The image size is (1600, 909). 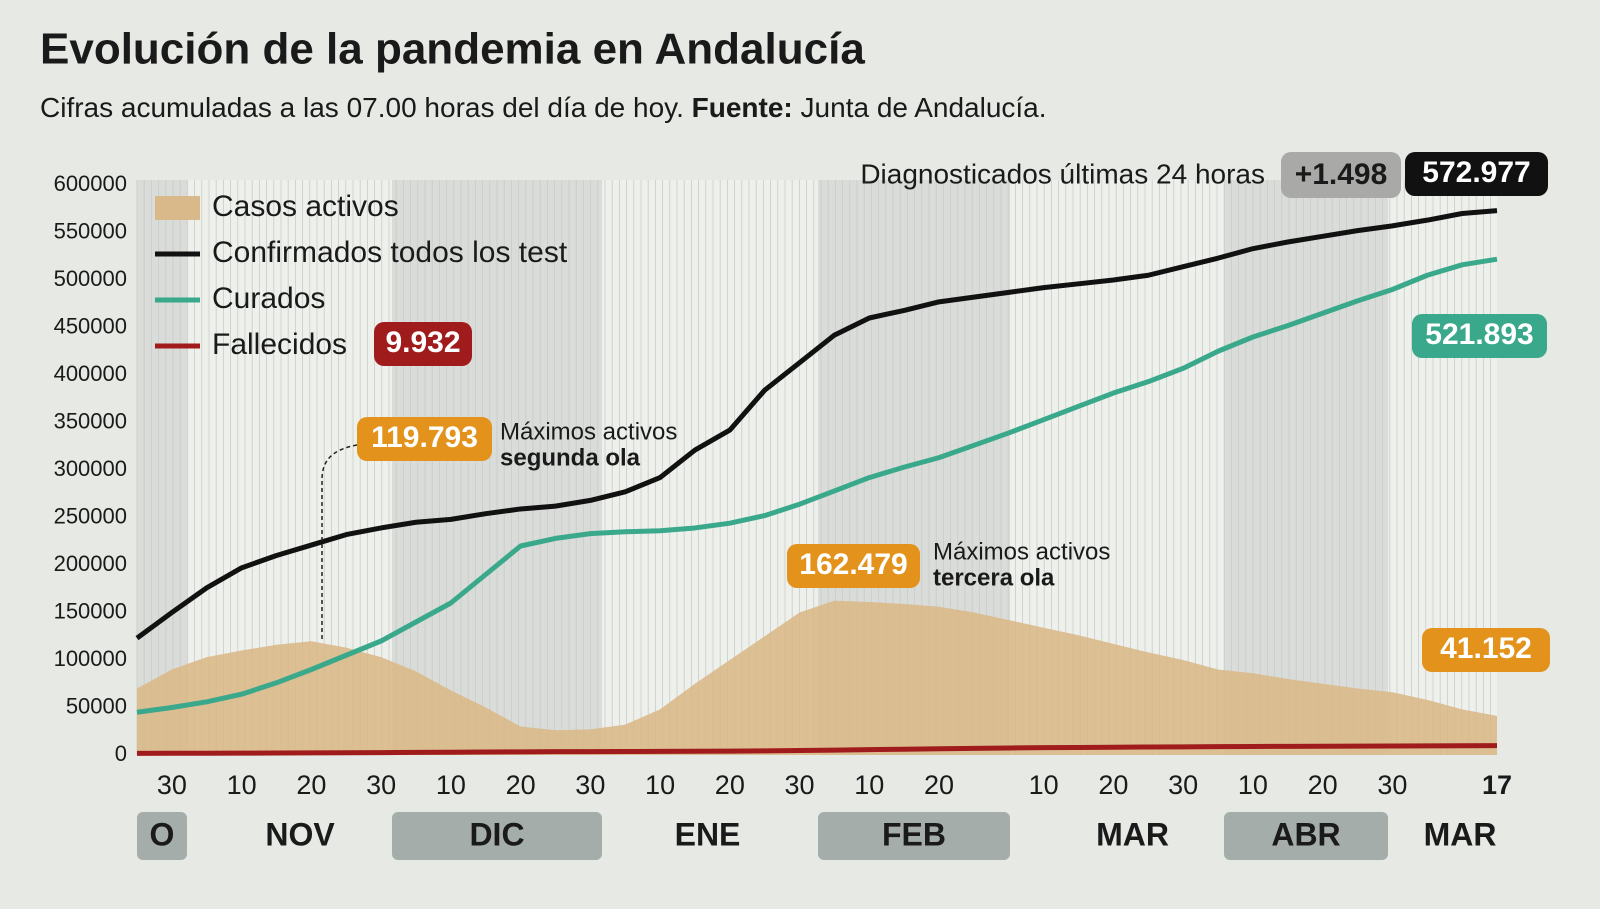 What do you see at coordinates (300, 834) in the screenshot?
I see `month-label: NOV` at bounding box center [300, 834].